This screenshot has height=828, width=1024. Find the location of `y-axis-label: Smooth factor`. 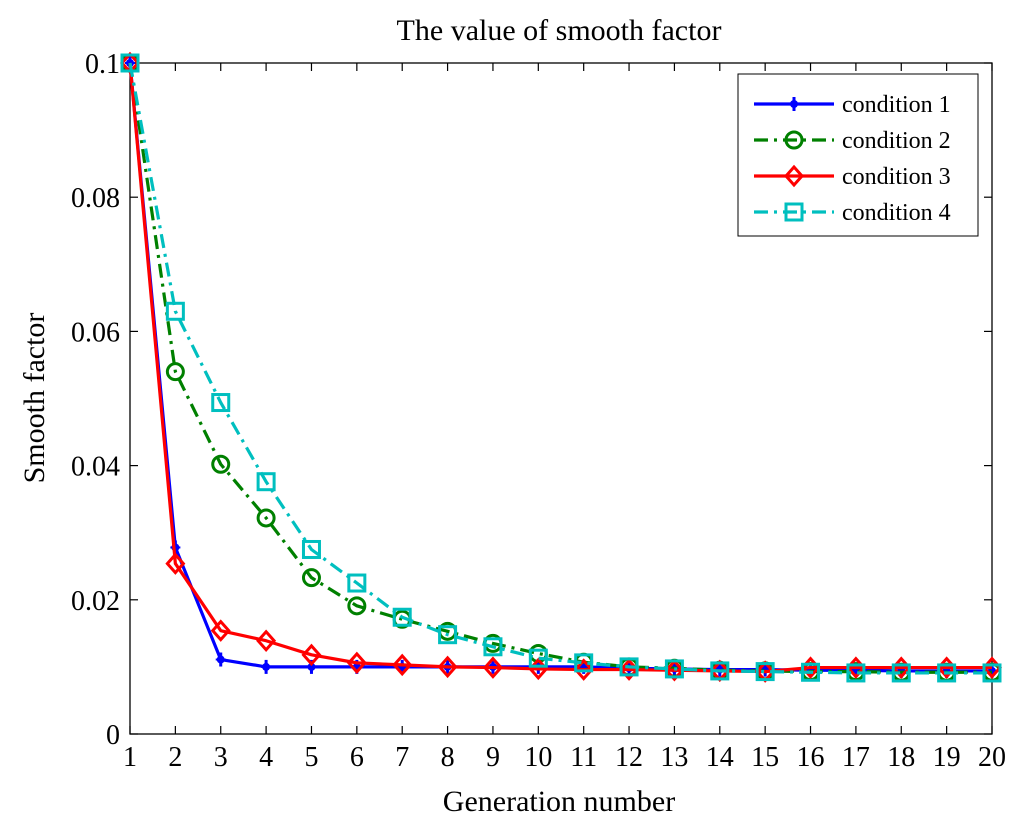

y-axis-label: Smooth factor is located at coordinates (34, 398).